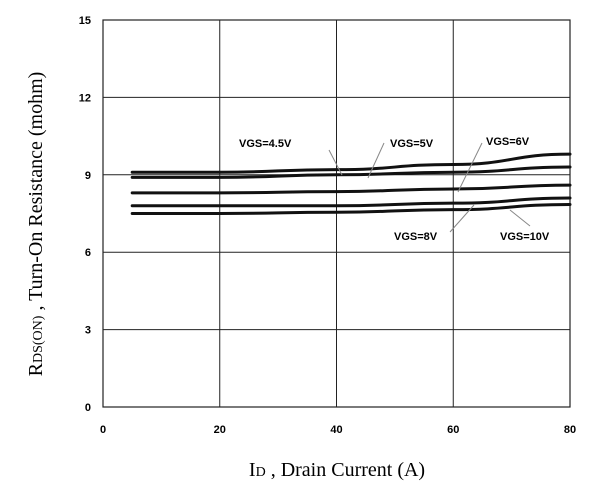 The height and width of the screenshot is (487, 589). I want to click on y-axis-title: RDS(ON) , Turn-On Resistance (mohm), so click(36, 224).